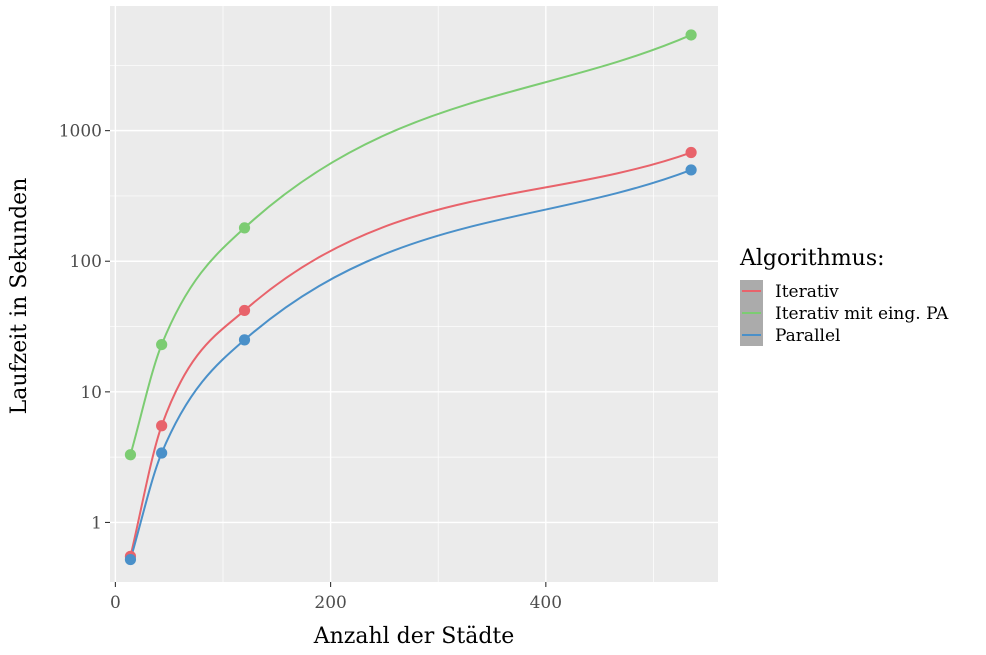 The width and height of the screenshot is (986, 655). What do you see at coordinates (546, 603) in the screenshot?
I see `x-tick-label: 400` at bounding box center [546, 603].